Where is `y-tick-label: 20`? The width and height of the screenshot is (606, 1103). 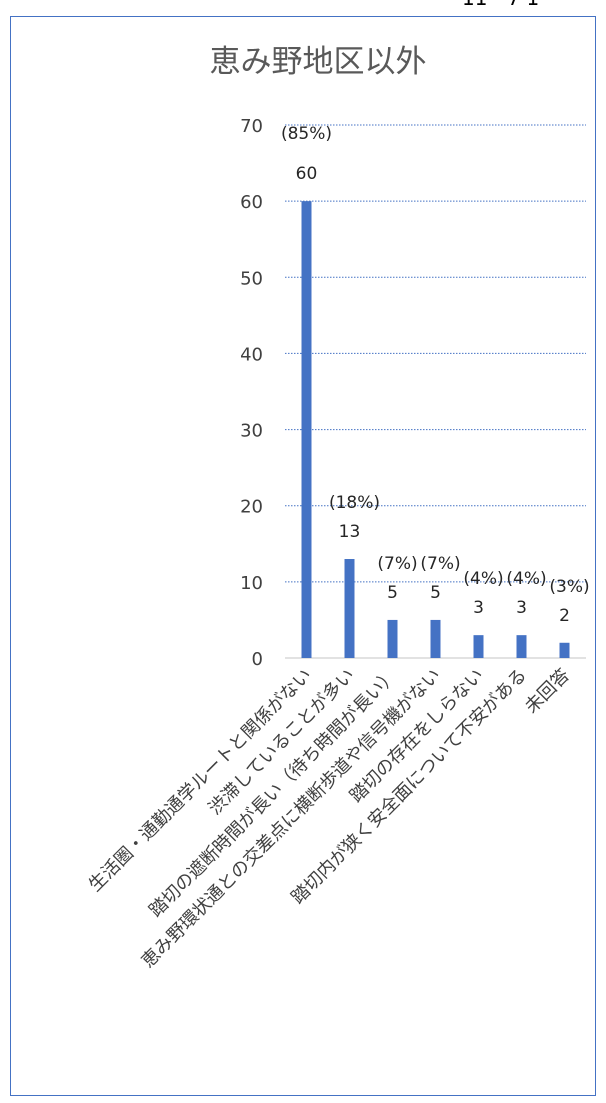 y-tick-label: 20 is located at coordinates (251, 507).